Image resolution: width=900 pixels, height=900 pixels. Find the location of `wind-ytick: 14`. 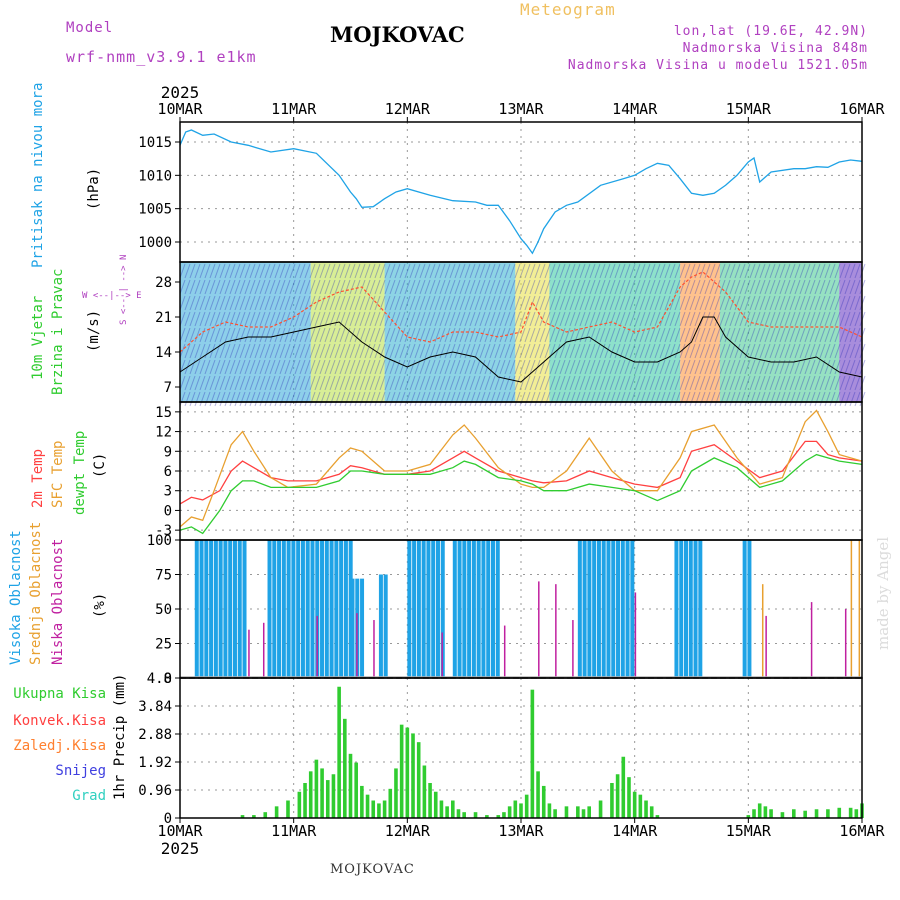

wind-ytick: 14 is located at coordinates (163, 353).